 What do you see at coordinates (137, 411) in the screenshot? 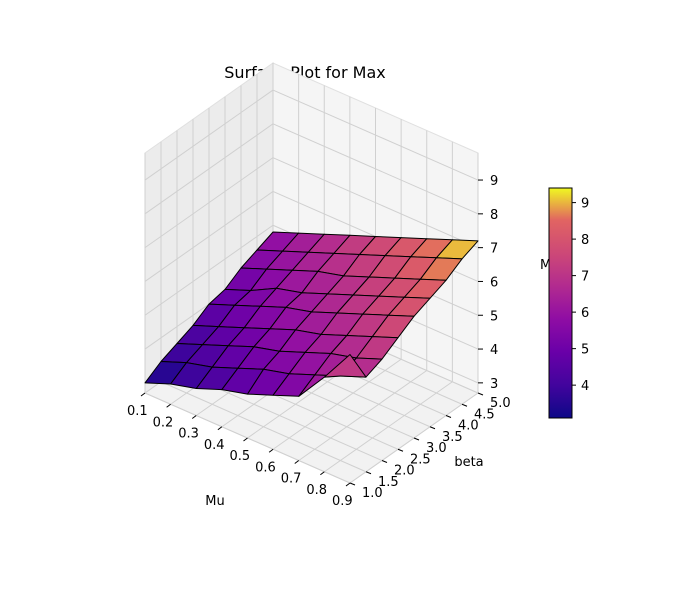
I see `x-tick-label: 0.1` at bounding box center [137, 411].